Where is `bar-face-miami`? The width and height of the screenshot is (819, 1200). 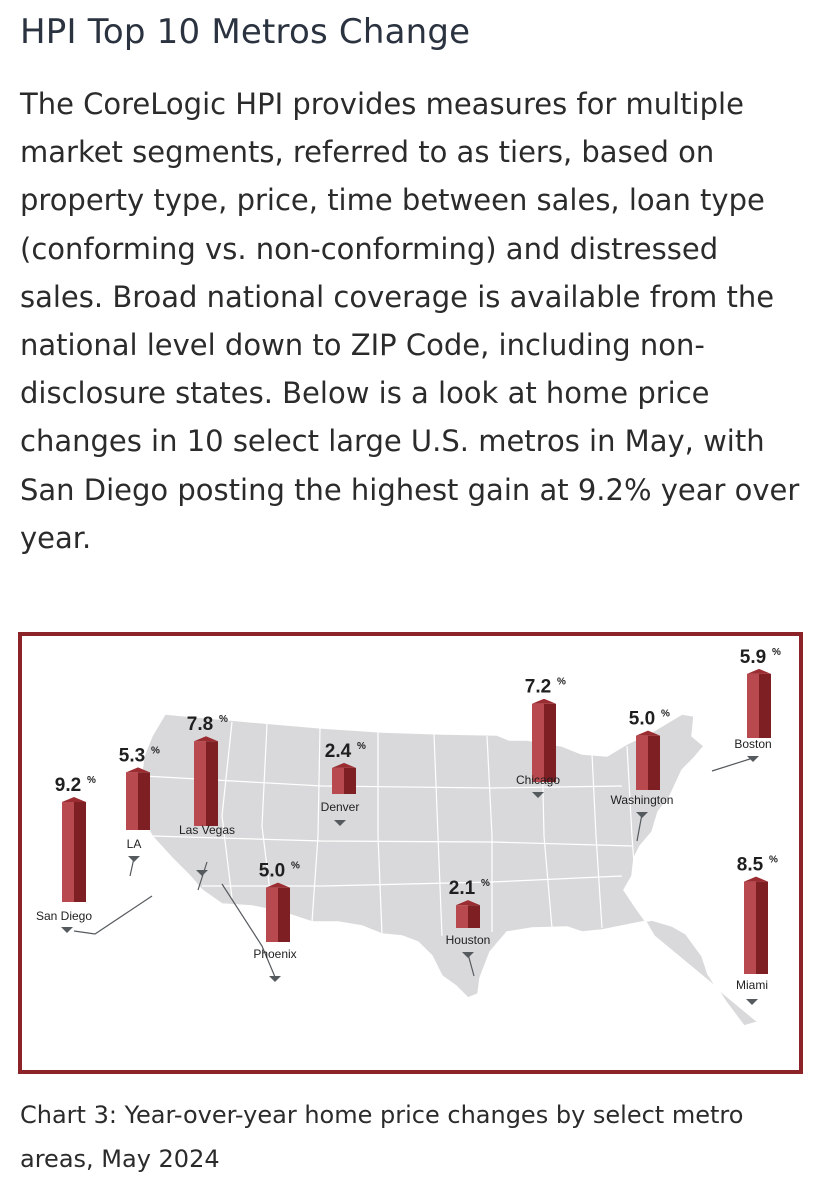 bar-face-miami is located at coordinates (750, 928).